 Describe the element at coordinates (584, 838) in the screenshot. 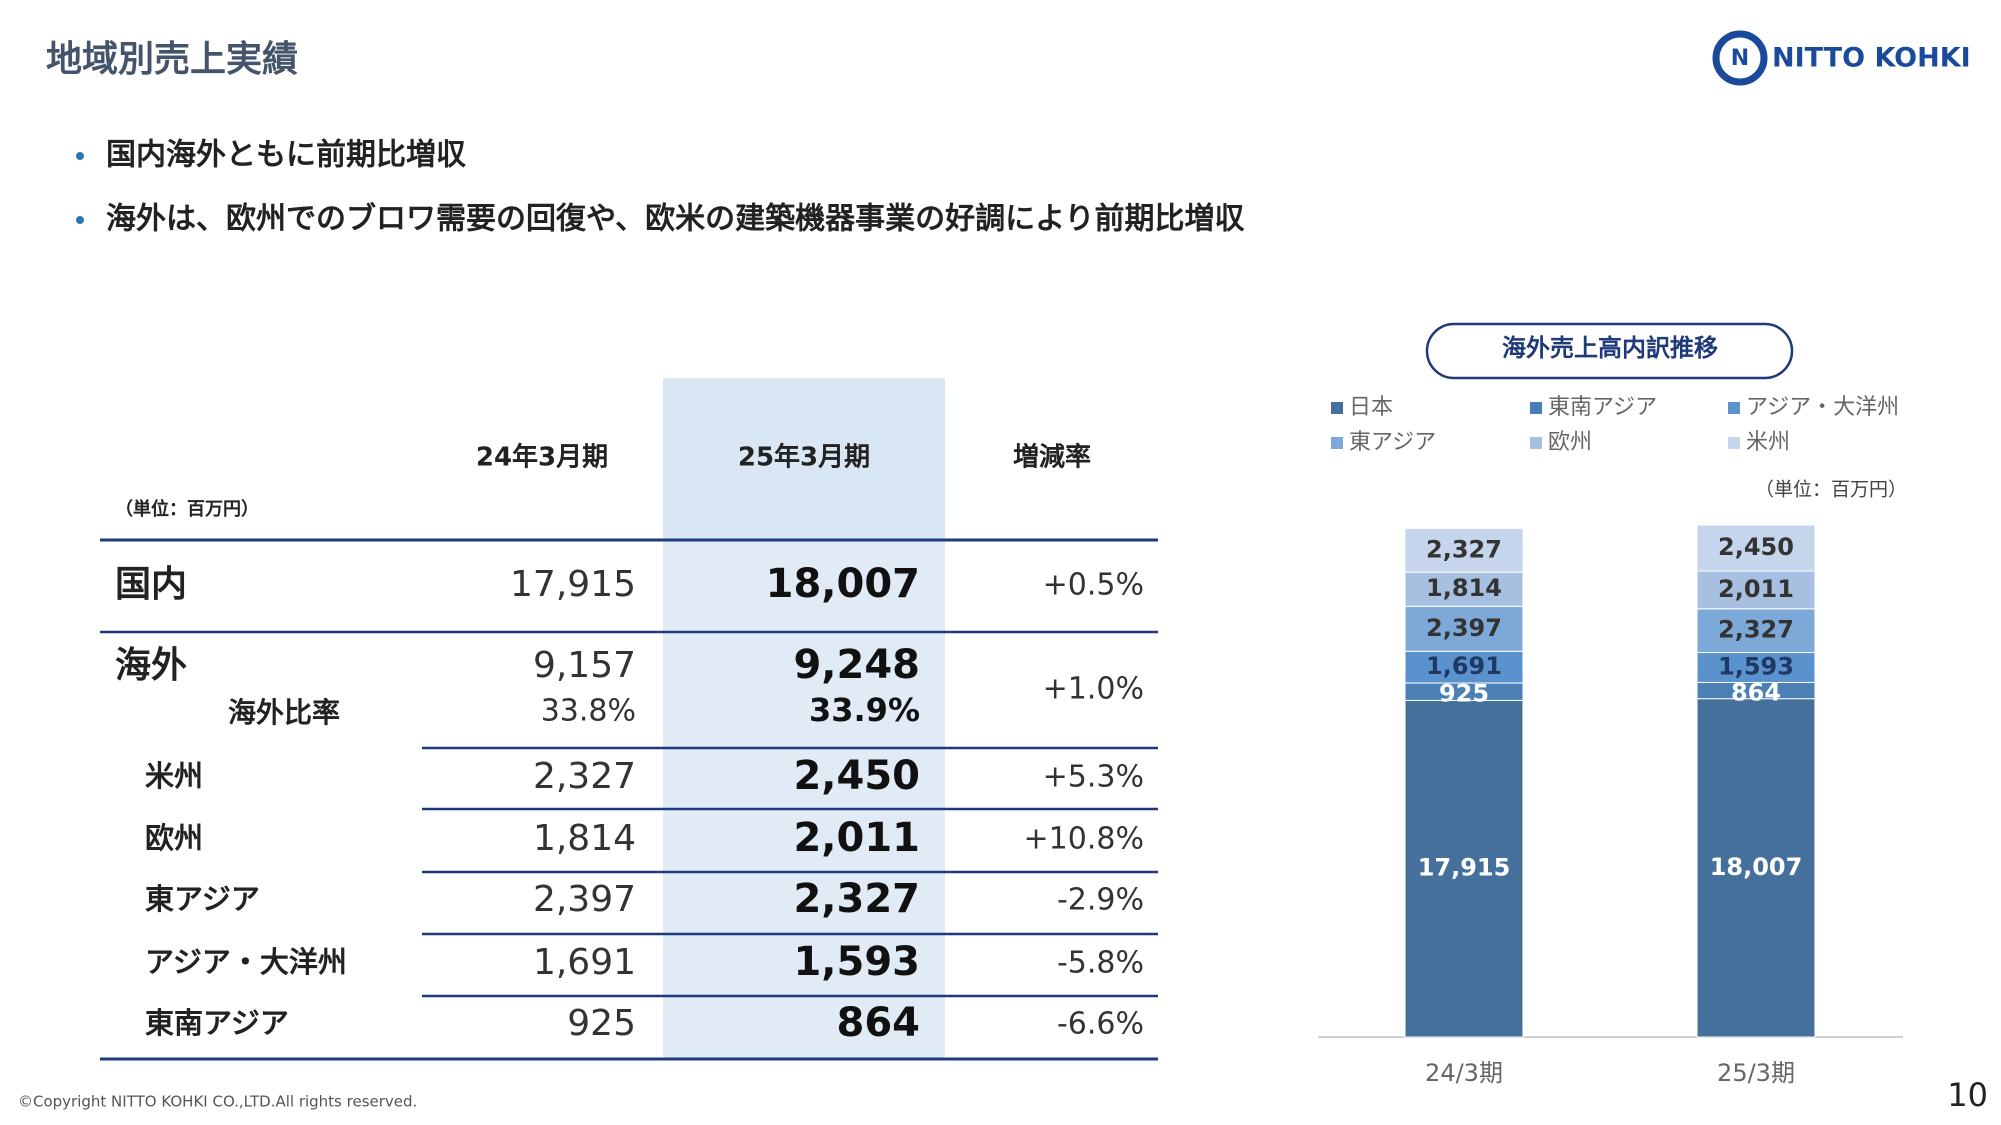

I see `cell: 1,814` at that location.